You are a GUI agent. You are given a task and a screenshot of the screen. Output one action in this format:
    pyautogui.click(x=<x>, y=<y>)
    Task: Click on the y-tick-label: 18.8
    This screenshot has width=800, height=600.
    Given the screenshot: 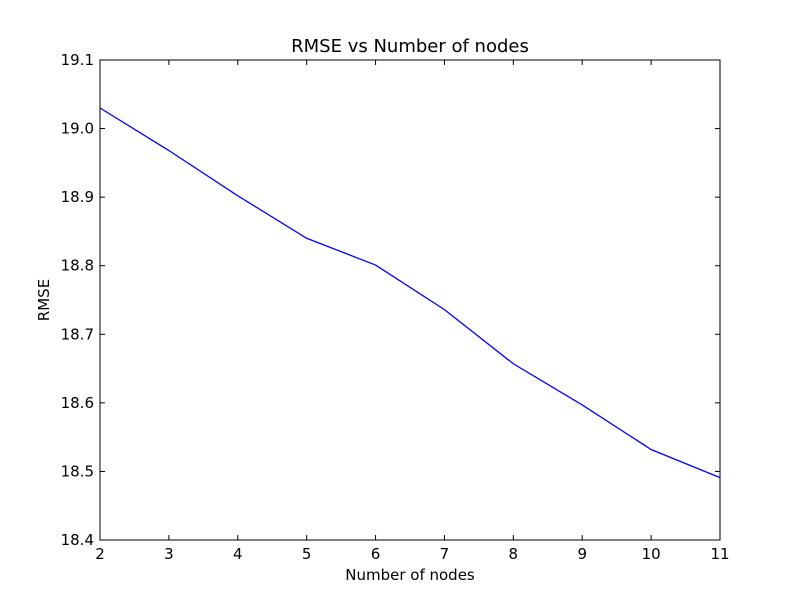 What is the action you would take?
    pyautogui.click(x=77, y=266)
    